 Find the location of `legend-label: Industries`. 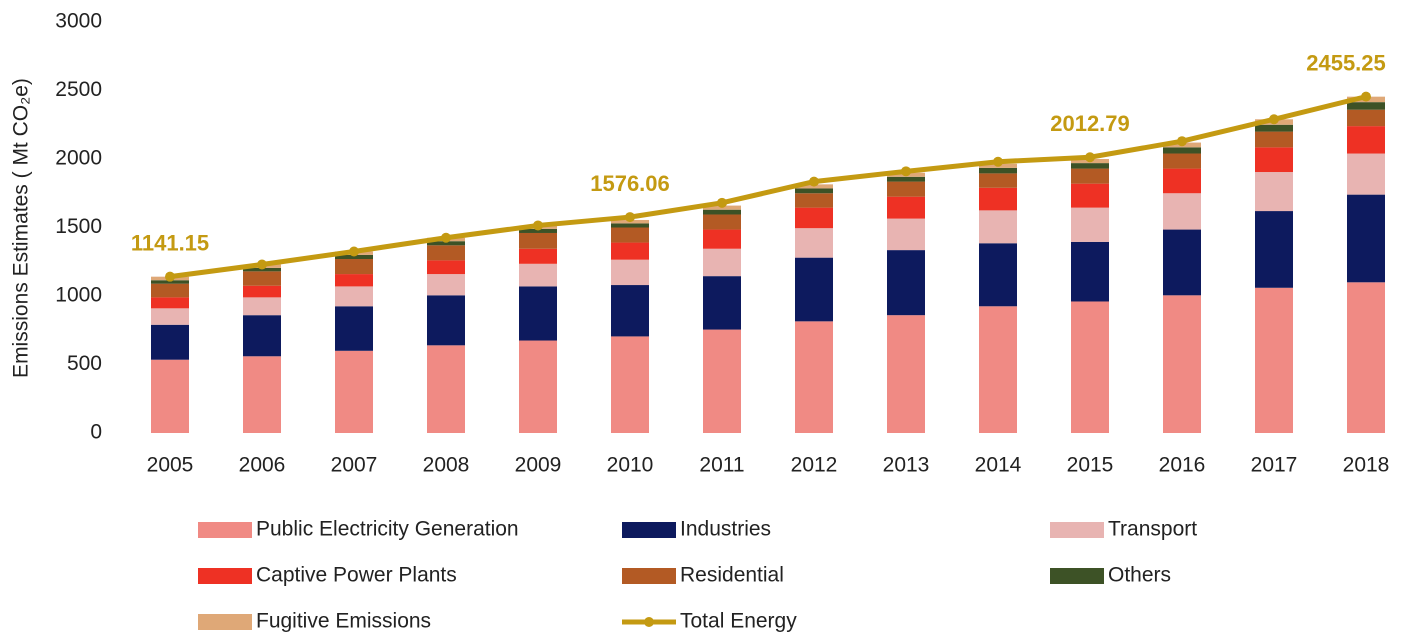

legend-label: Industries is located at coordinates (725, 529).